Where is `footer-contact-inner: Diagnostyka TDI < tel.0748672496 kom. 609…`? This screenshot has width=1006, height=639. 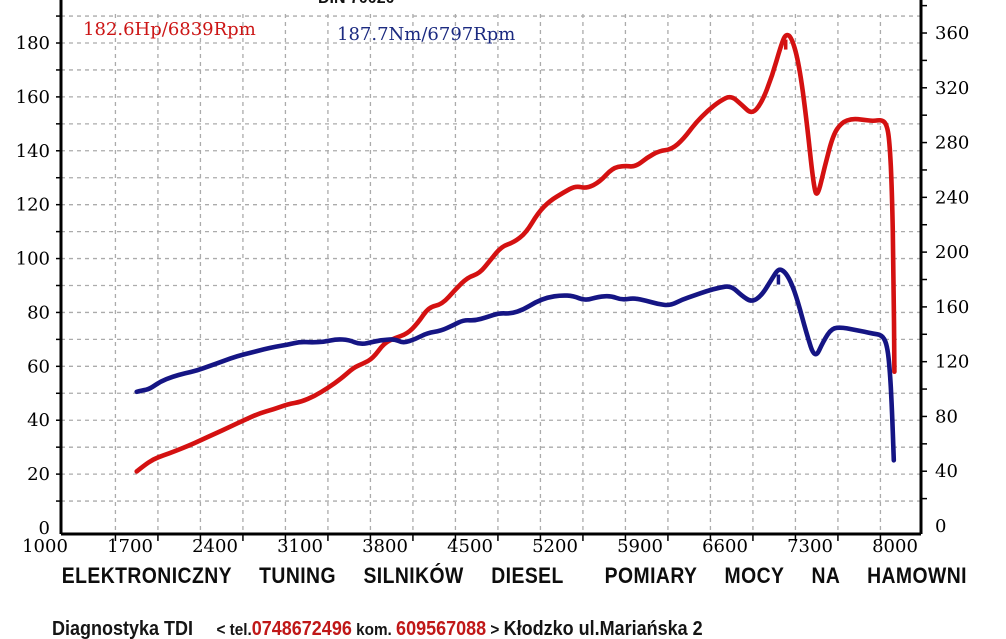 footer-contact-inner: Diagnostyka TDI < tel.0748672496 kom. 609… is located at coordinates (365, 619).